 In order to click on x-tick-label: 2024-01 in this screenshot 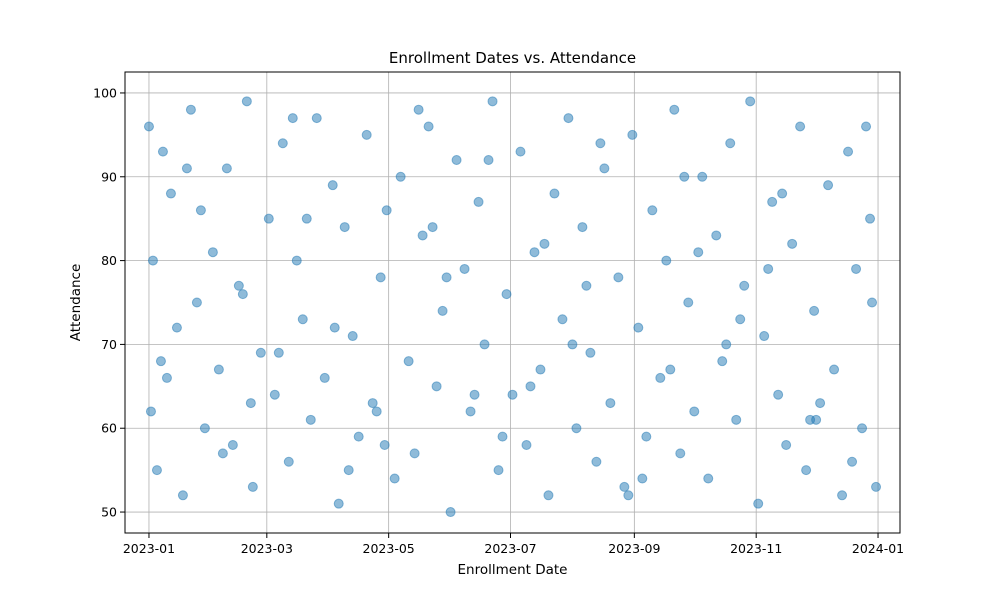, I will do `click(878, 548)`.